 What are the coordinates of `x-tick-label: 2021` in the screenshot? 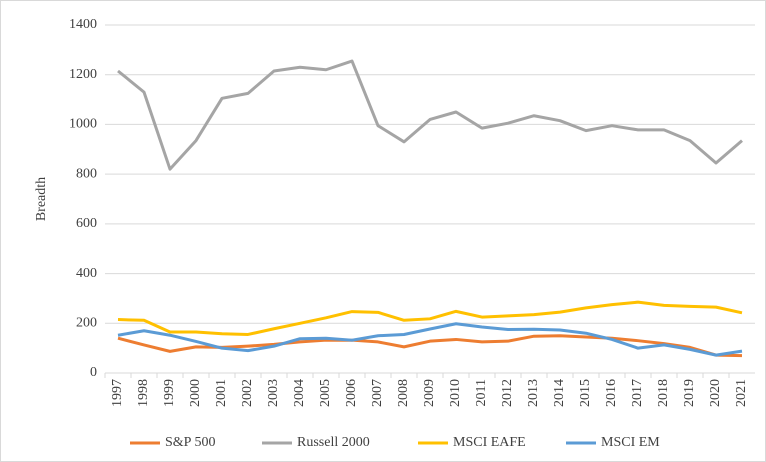 It's located at (741, 393).